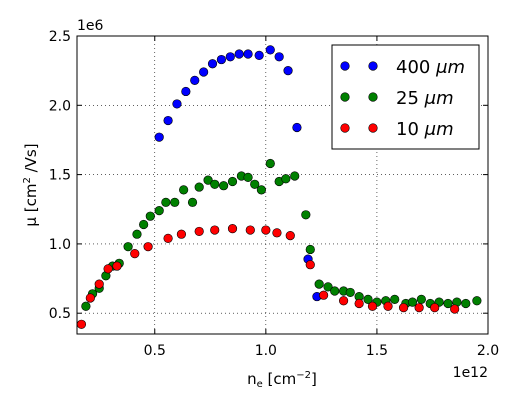 The image size is (518, 411). What do you see at coordinates (410, 129) in the screenshot?
I see `legend-label-value: 10` at bounding box center [410, 129].